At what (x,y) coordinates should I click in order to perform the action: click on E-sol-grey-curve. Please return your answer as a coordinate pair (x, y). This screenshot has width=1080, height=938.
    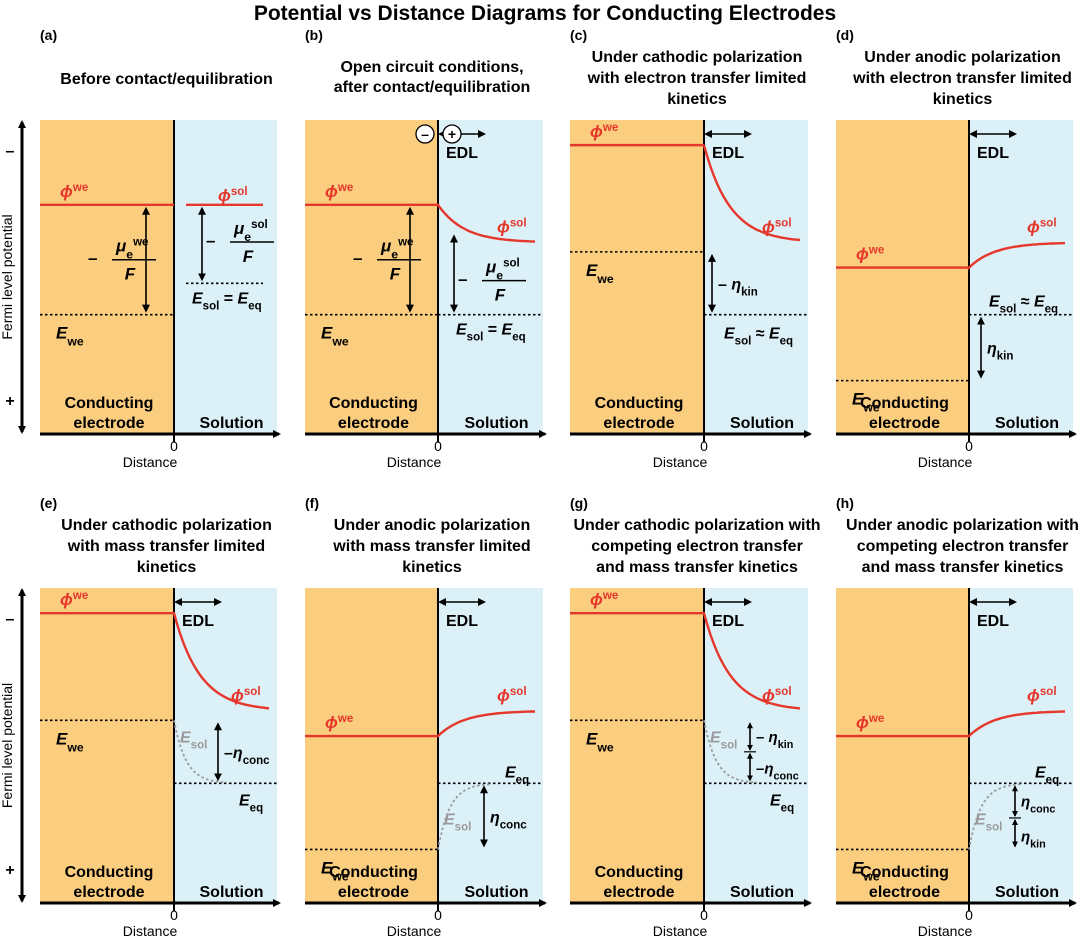
    Looking at the image, I should click on (730, 752).